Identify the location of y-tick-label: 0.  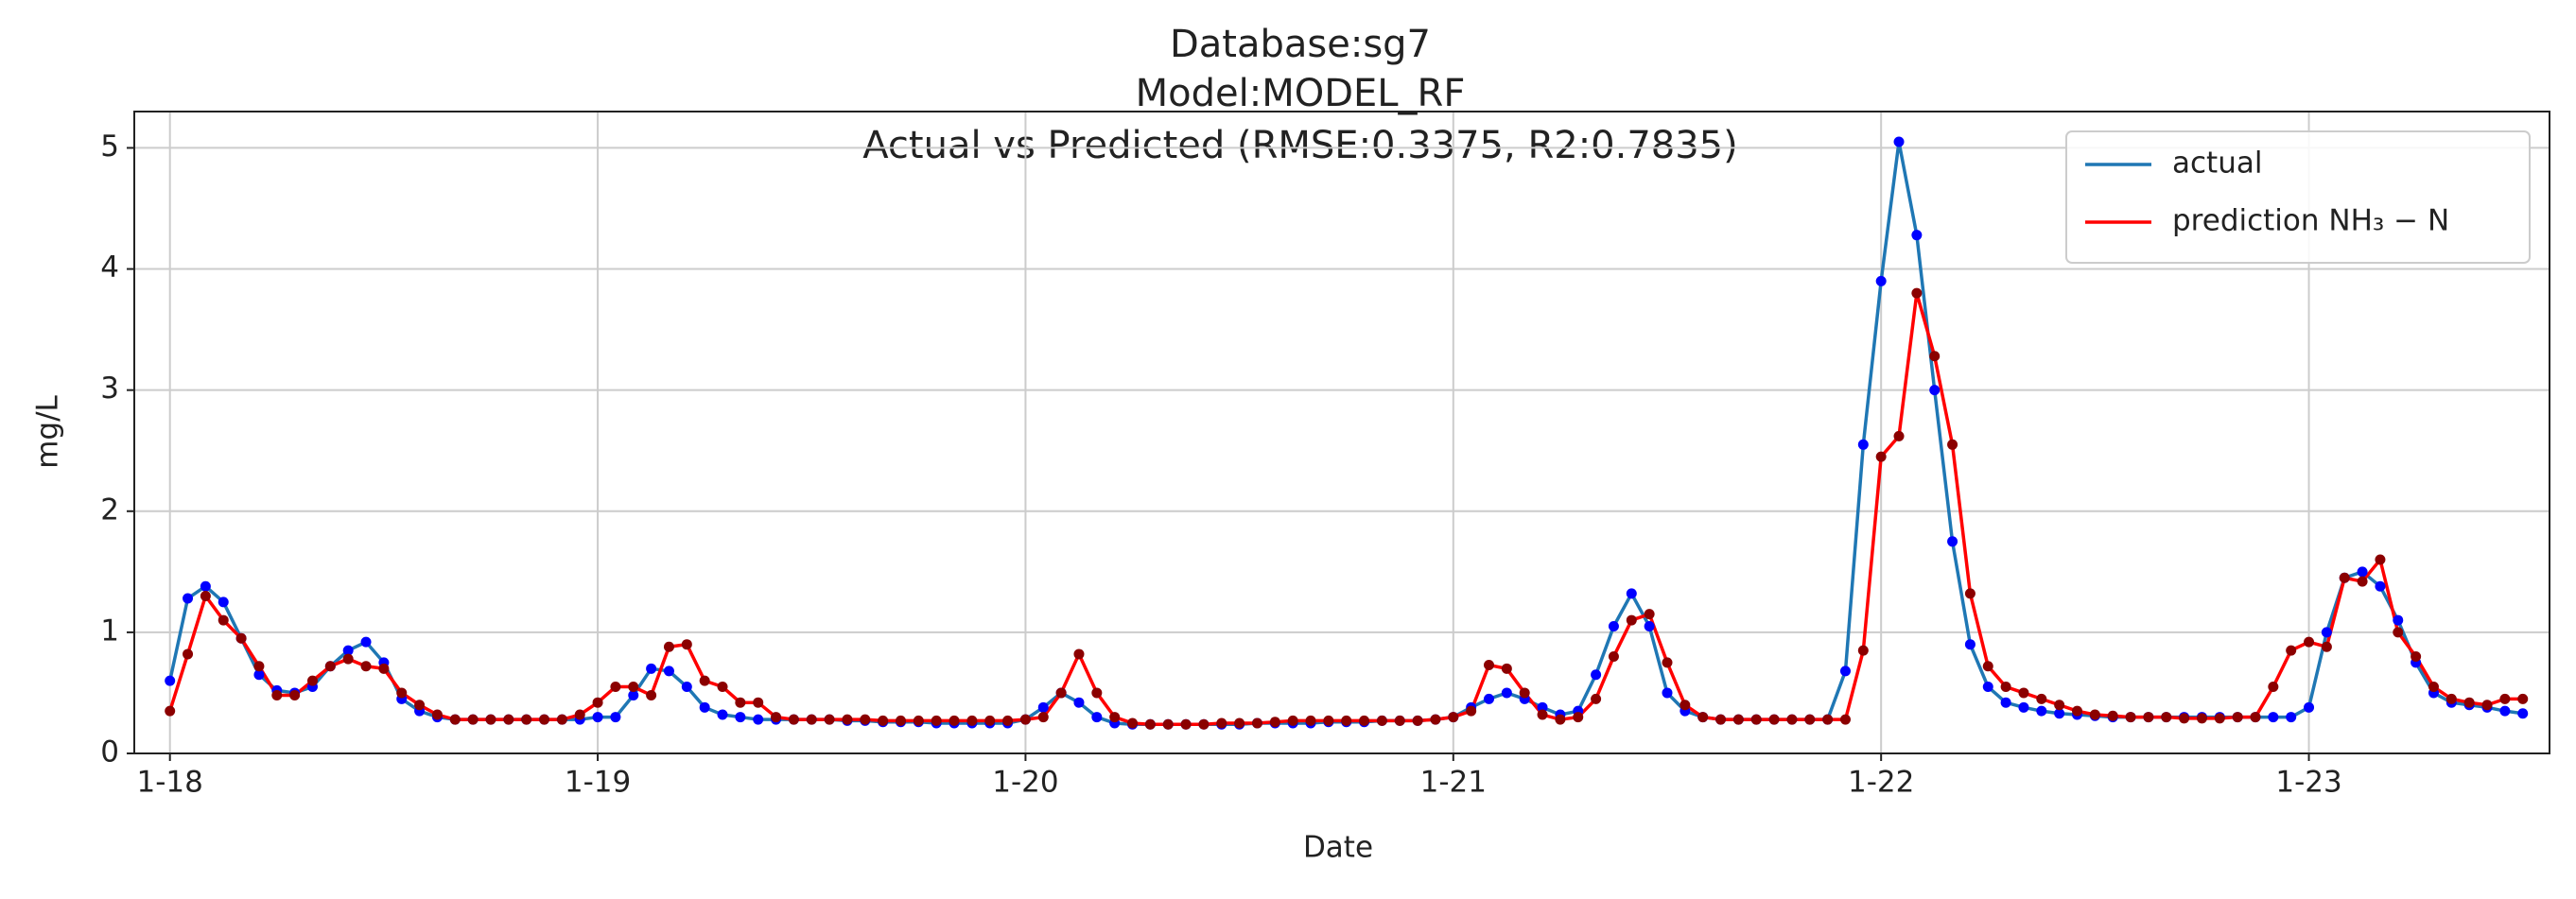
(109, 752).